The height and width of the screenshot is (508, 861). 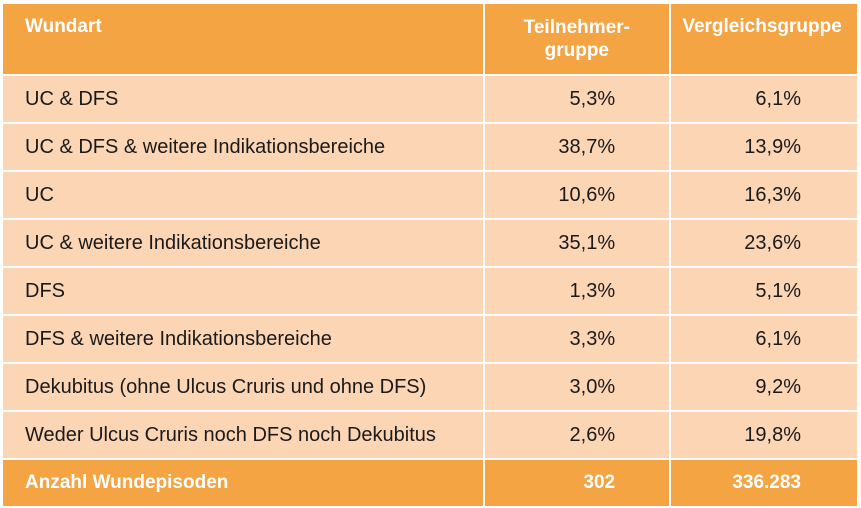 What do you see at coordinates (764, 39) in the screenshot?
I see `header-vergleichsgruppe: Vergleichsgruppe` at bounding box center [764, 39].